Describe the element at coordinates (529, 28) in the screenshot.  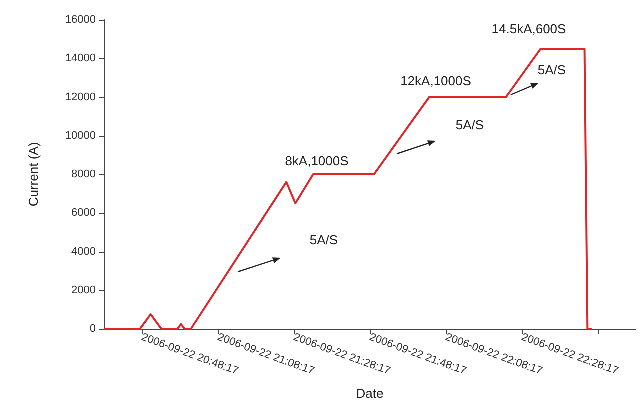
I see `annotation: 14.5kA,600S` at that location.